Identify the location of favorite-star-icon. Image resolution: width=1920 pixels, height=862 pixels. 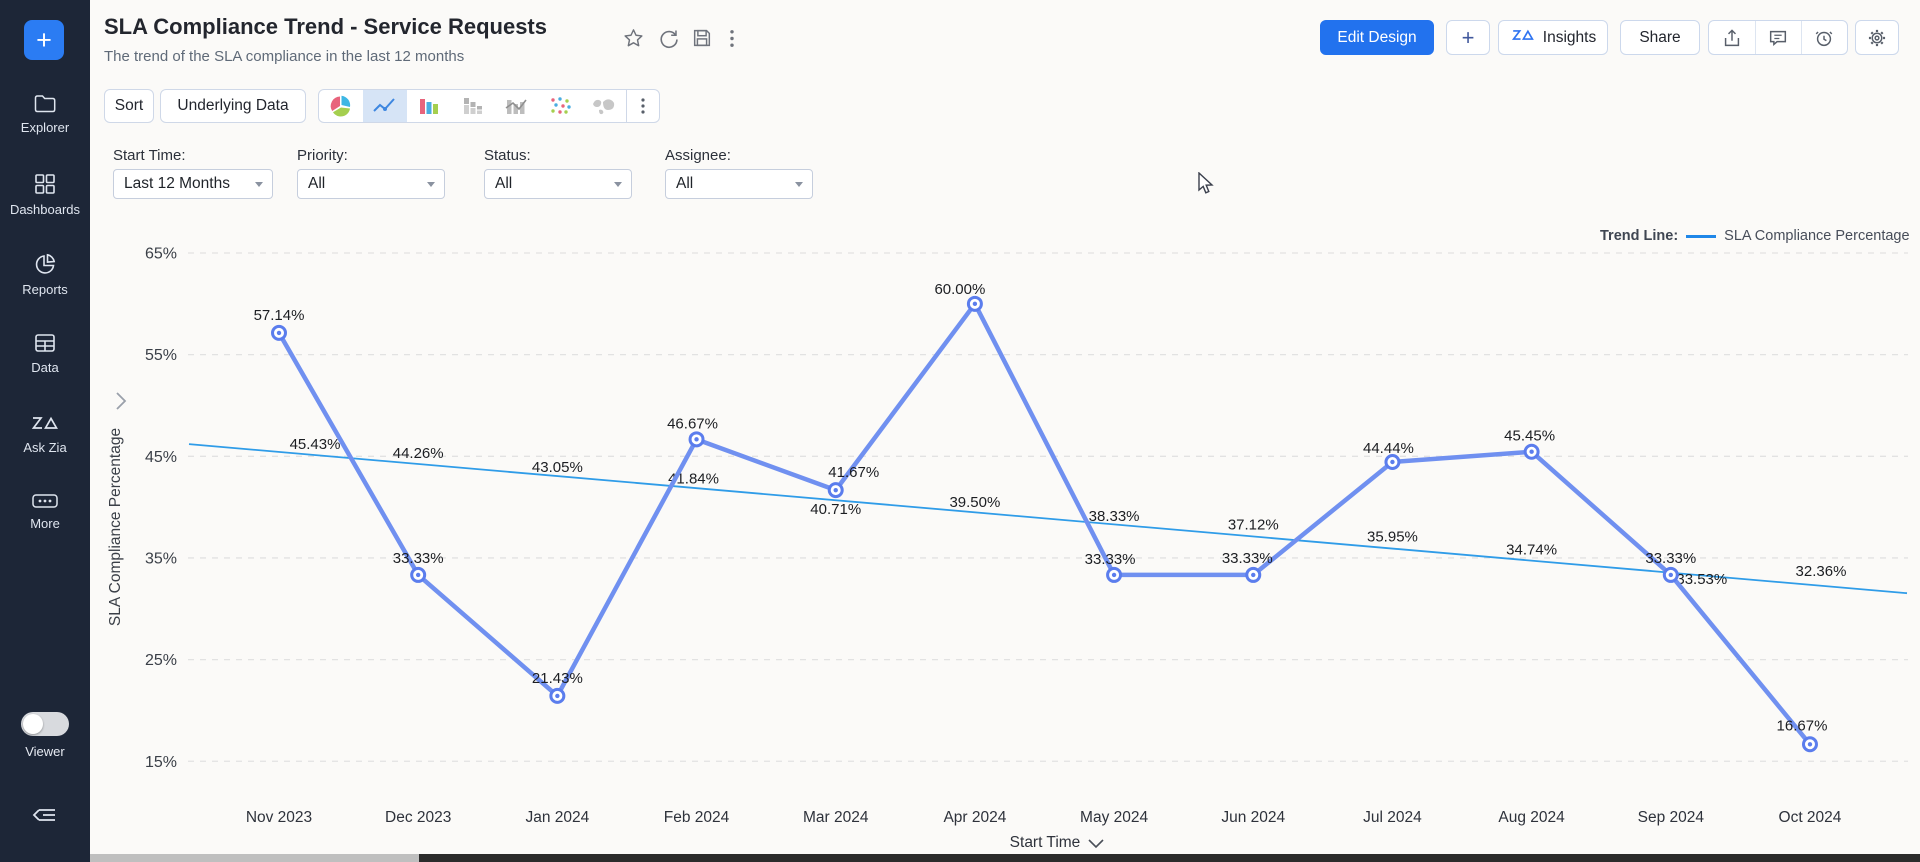
(633, 41).